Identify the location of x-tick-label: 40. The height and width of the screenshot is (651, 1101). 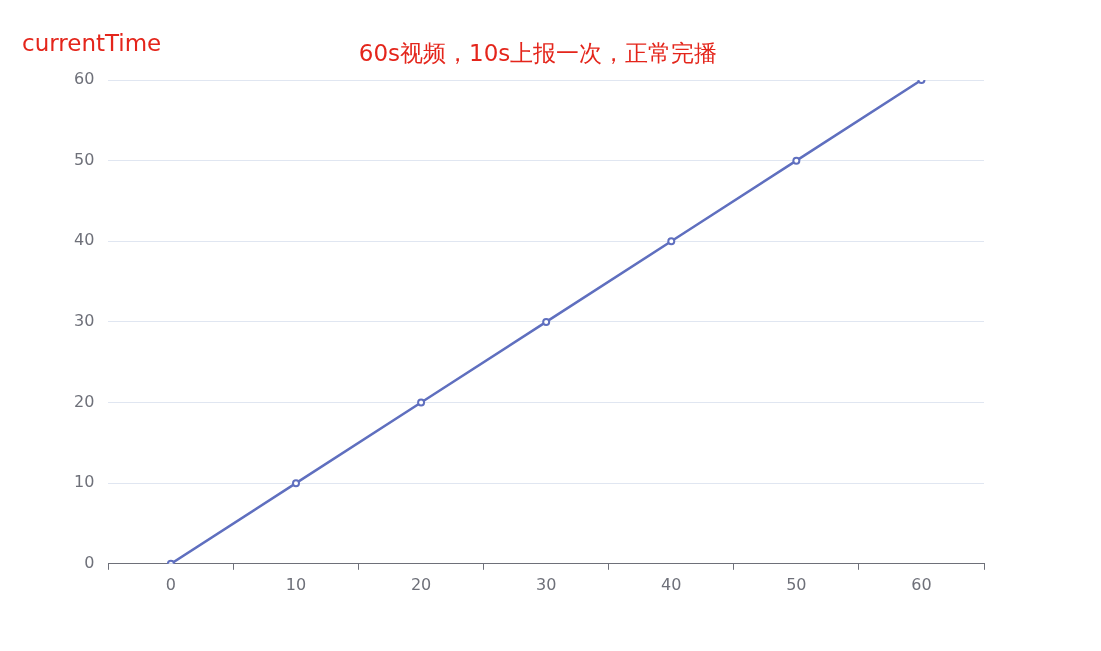
(671, 584).